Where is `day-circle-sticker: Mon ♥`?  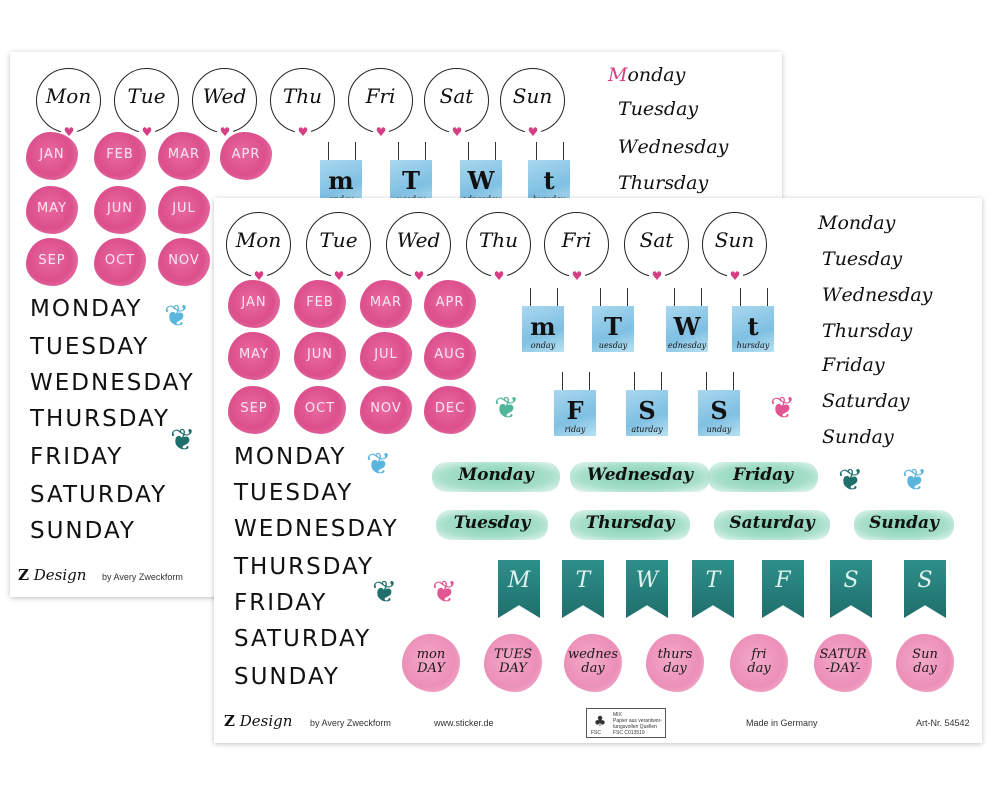 day-circle-sticker: Mon ♥ is located at coordinates (68, 103).